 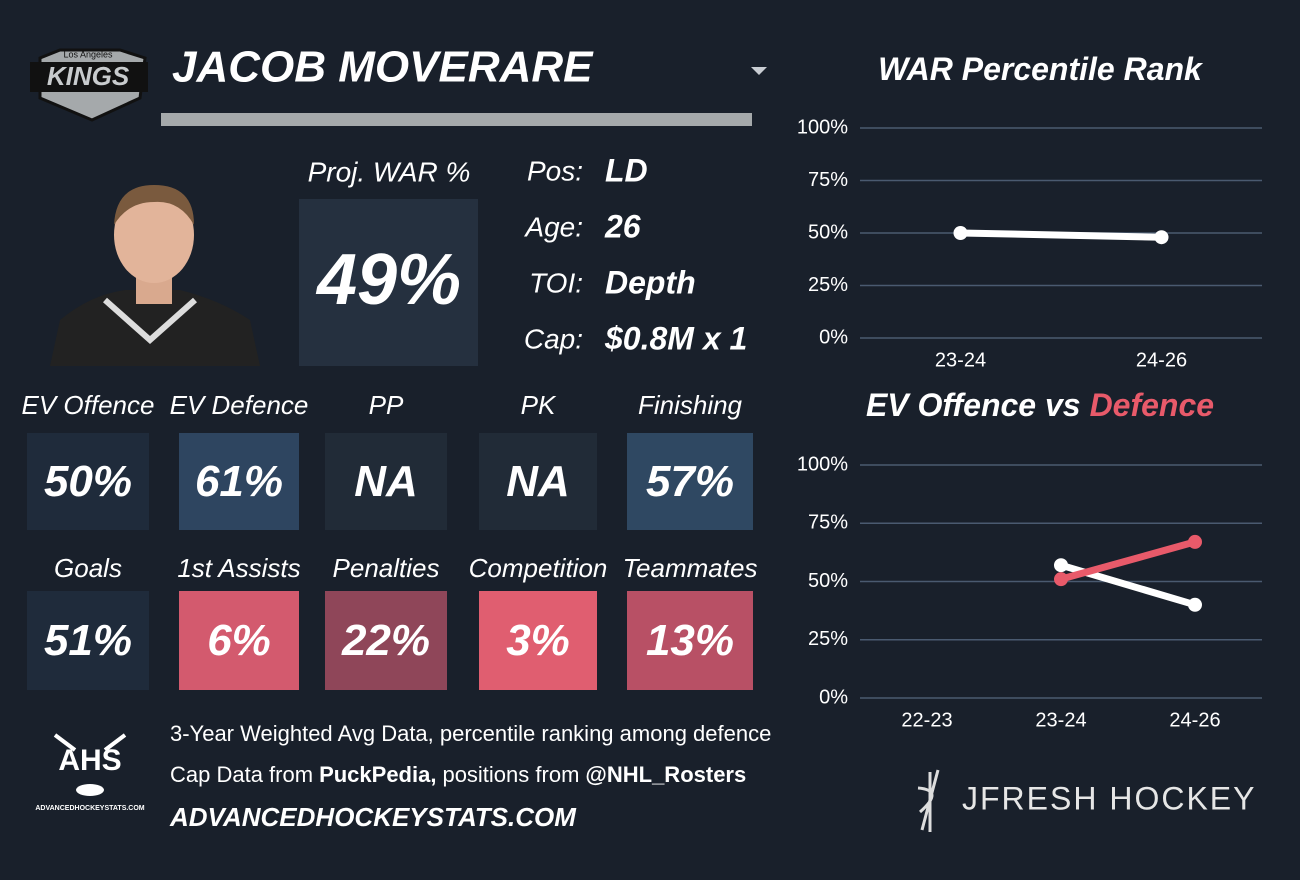 I want to click on tile-value: 6%, so click(x=239, y=640).